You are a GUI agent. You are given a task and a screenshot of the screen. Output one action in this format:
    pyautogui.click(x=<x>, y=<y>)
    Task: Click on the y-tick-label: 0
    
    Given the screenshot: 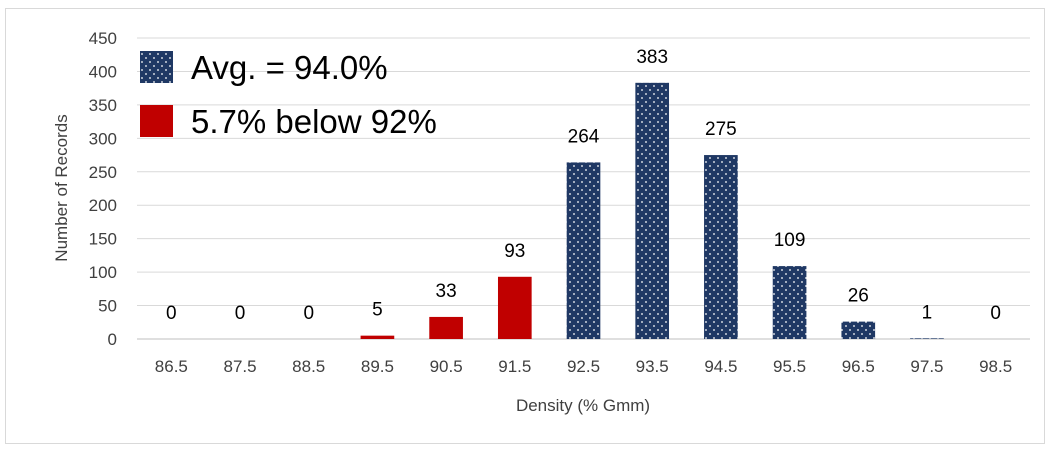 What is the action you would take?
    pyautogui.click(x=112, y=339)
    